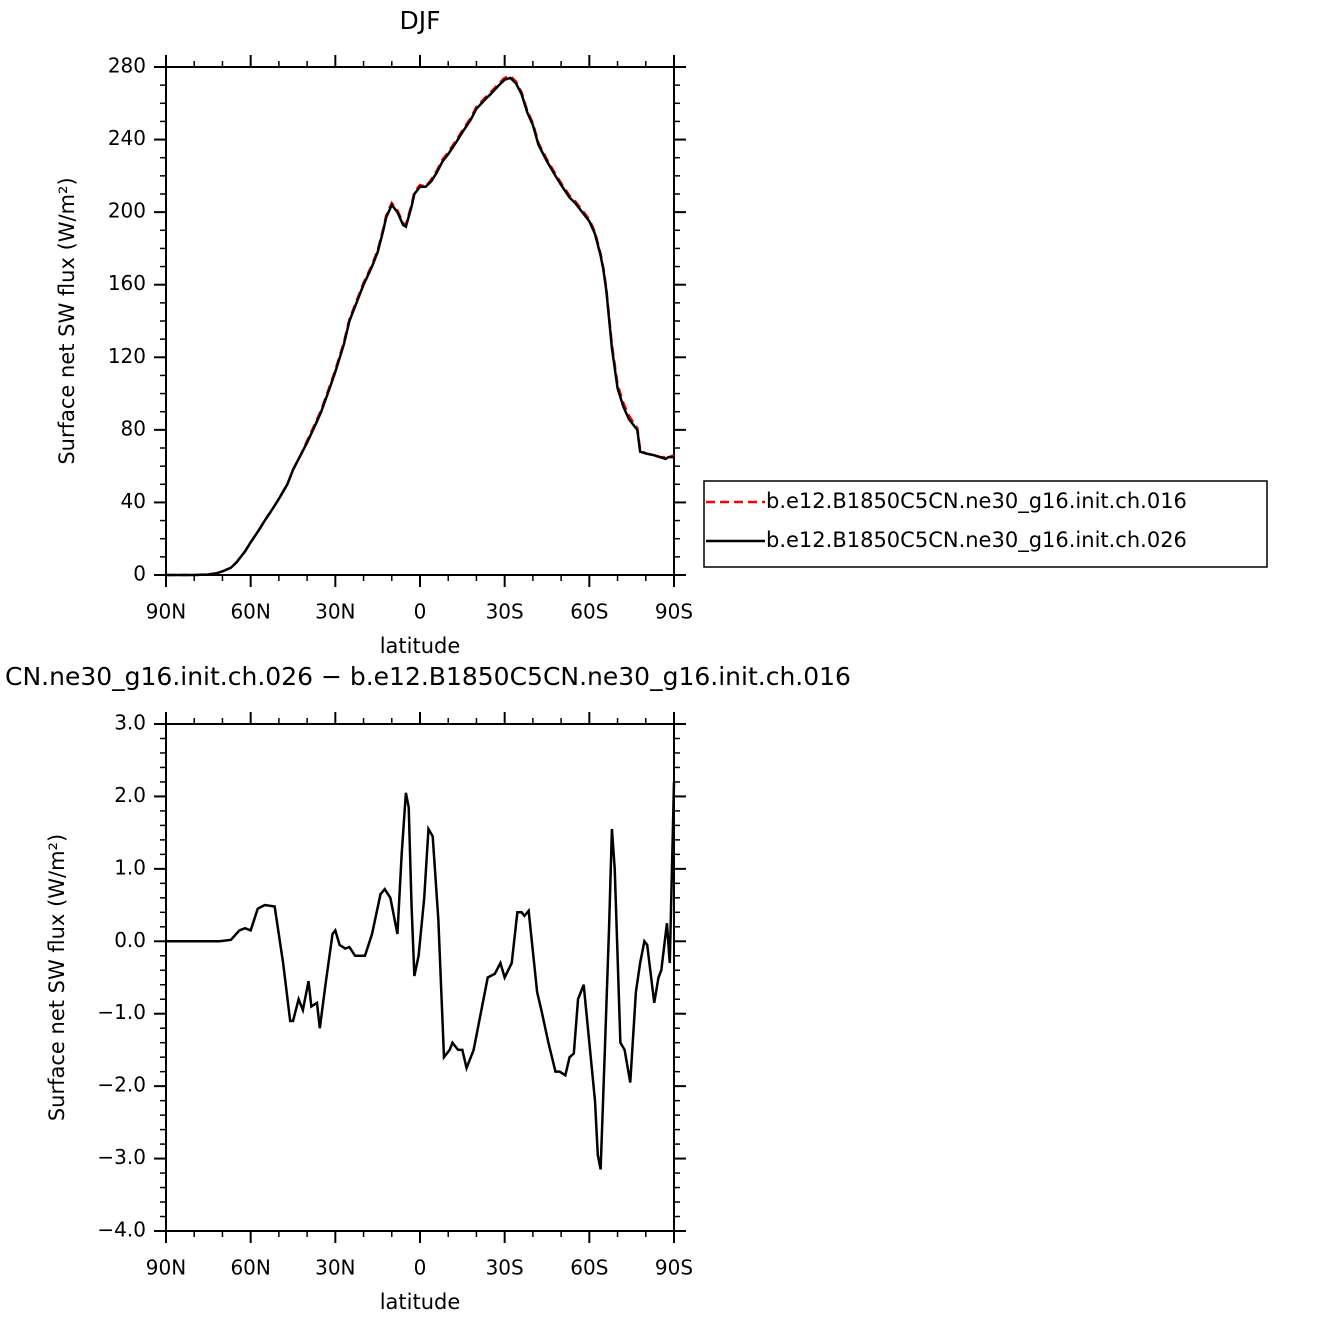  I want to click on y-tick-label: 0, so click(139, 574).